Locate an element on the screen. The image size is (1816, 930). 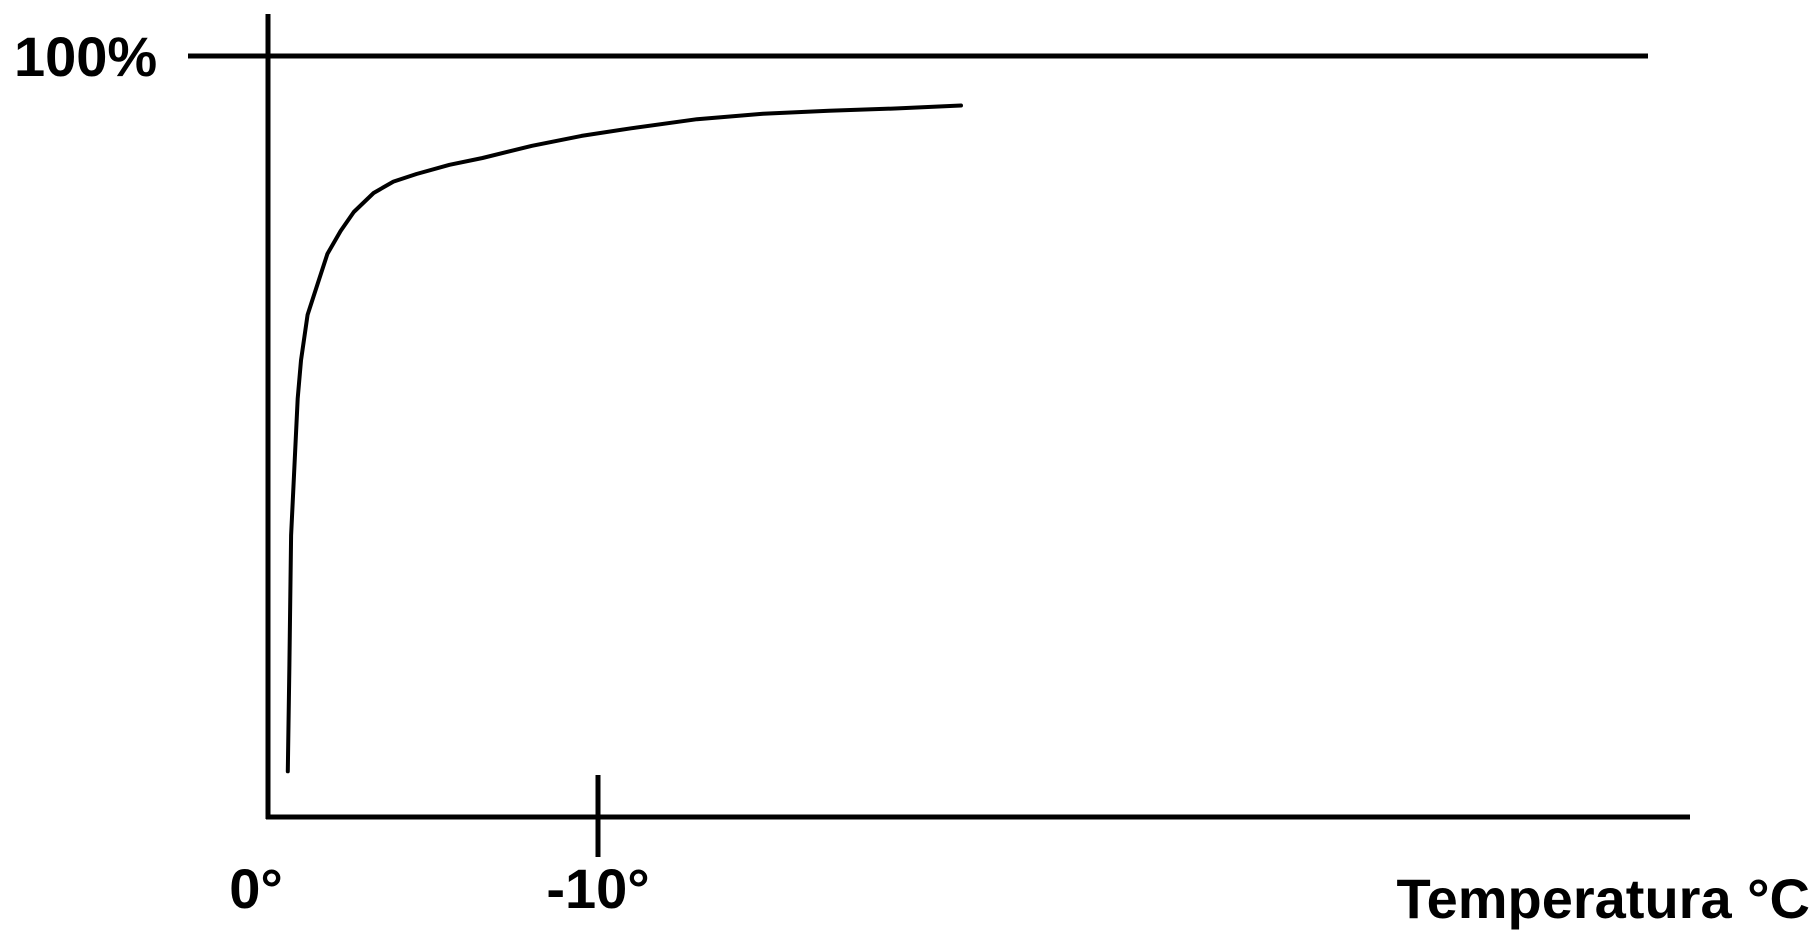
x-axis-label: Temperatura °C is located at coordinates (1603, 898).